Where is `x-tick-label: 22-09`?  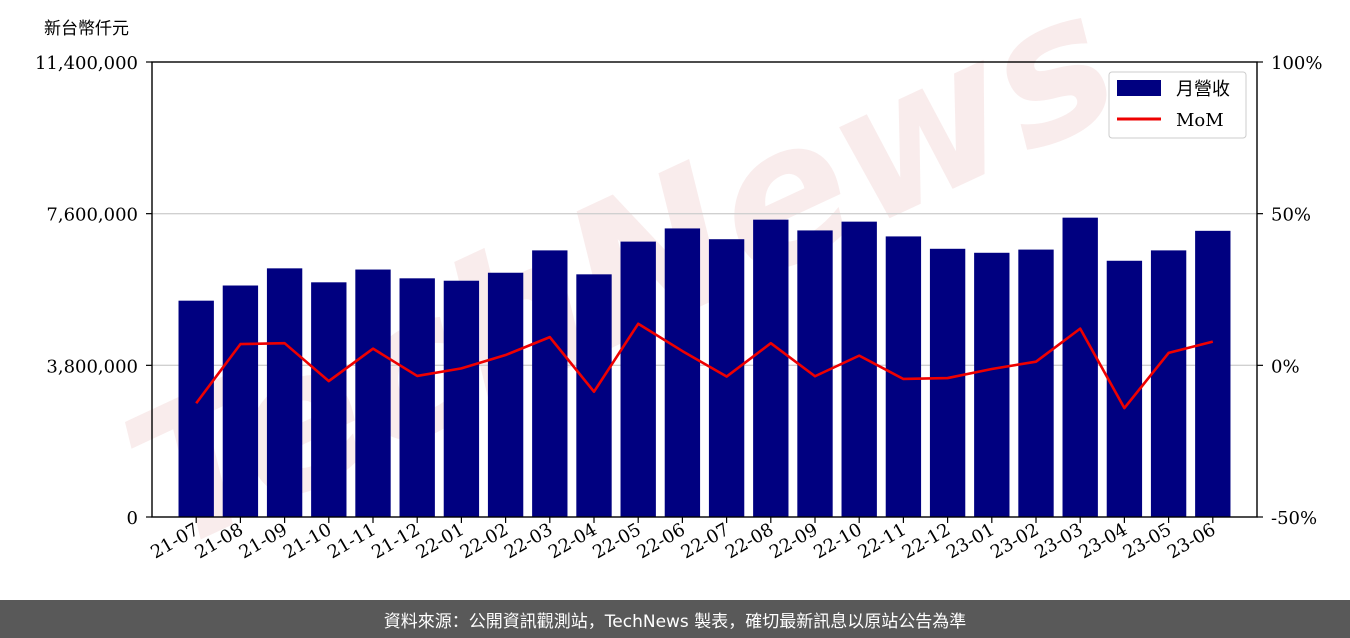
x-tick-label: 22-09 is located at coordinates (793, 541).